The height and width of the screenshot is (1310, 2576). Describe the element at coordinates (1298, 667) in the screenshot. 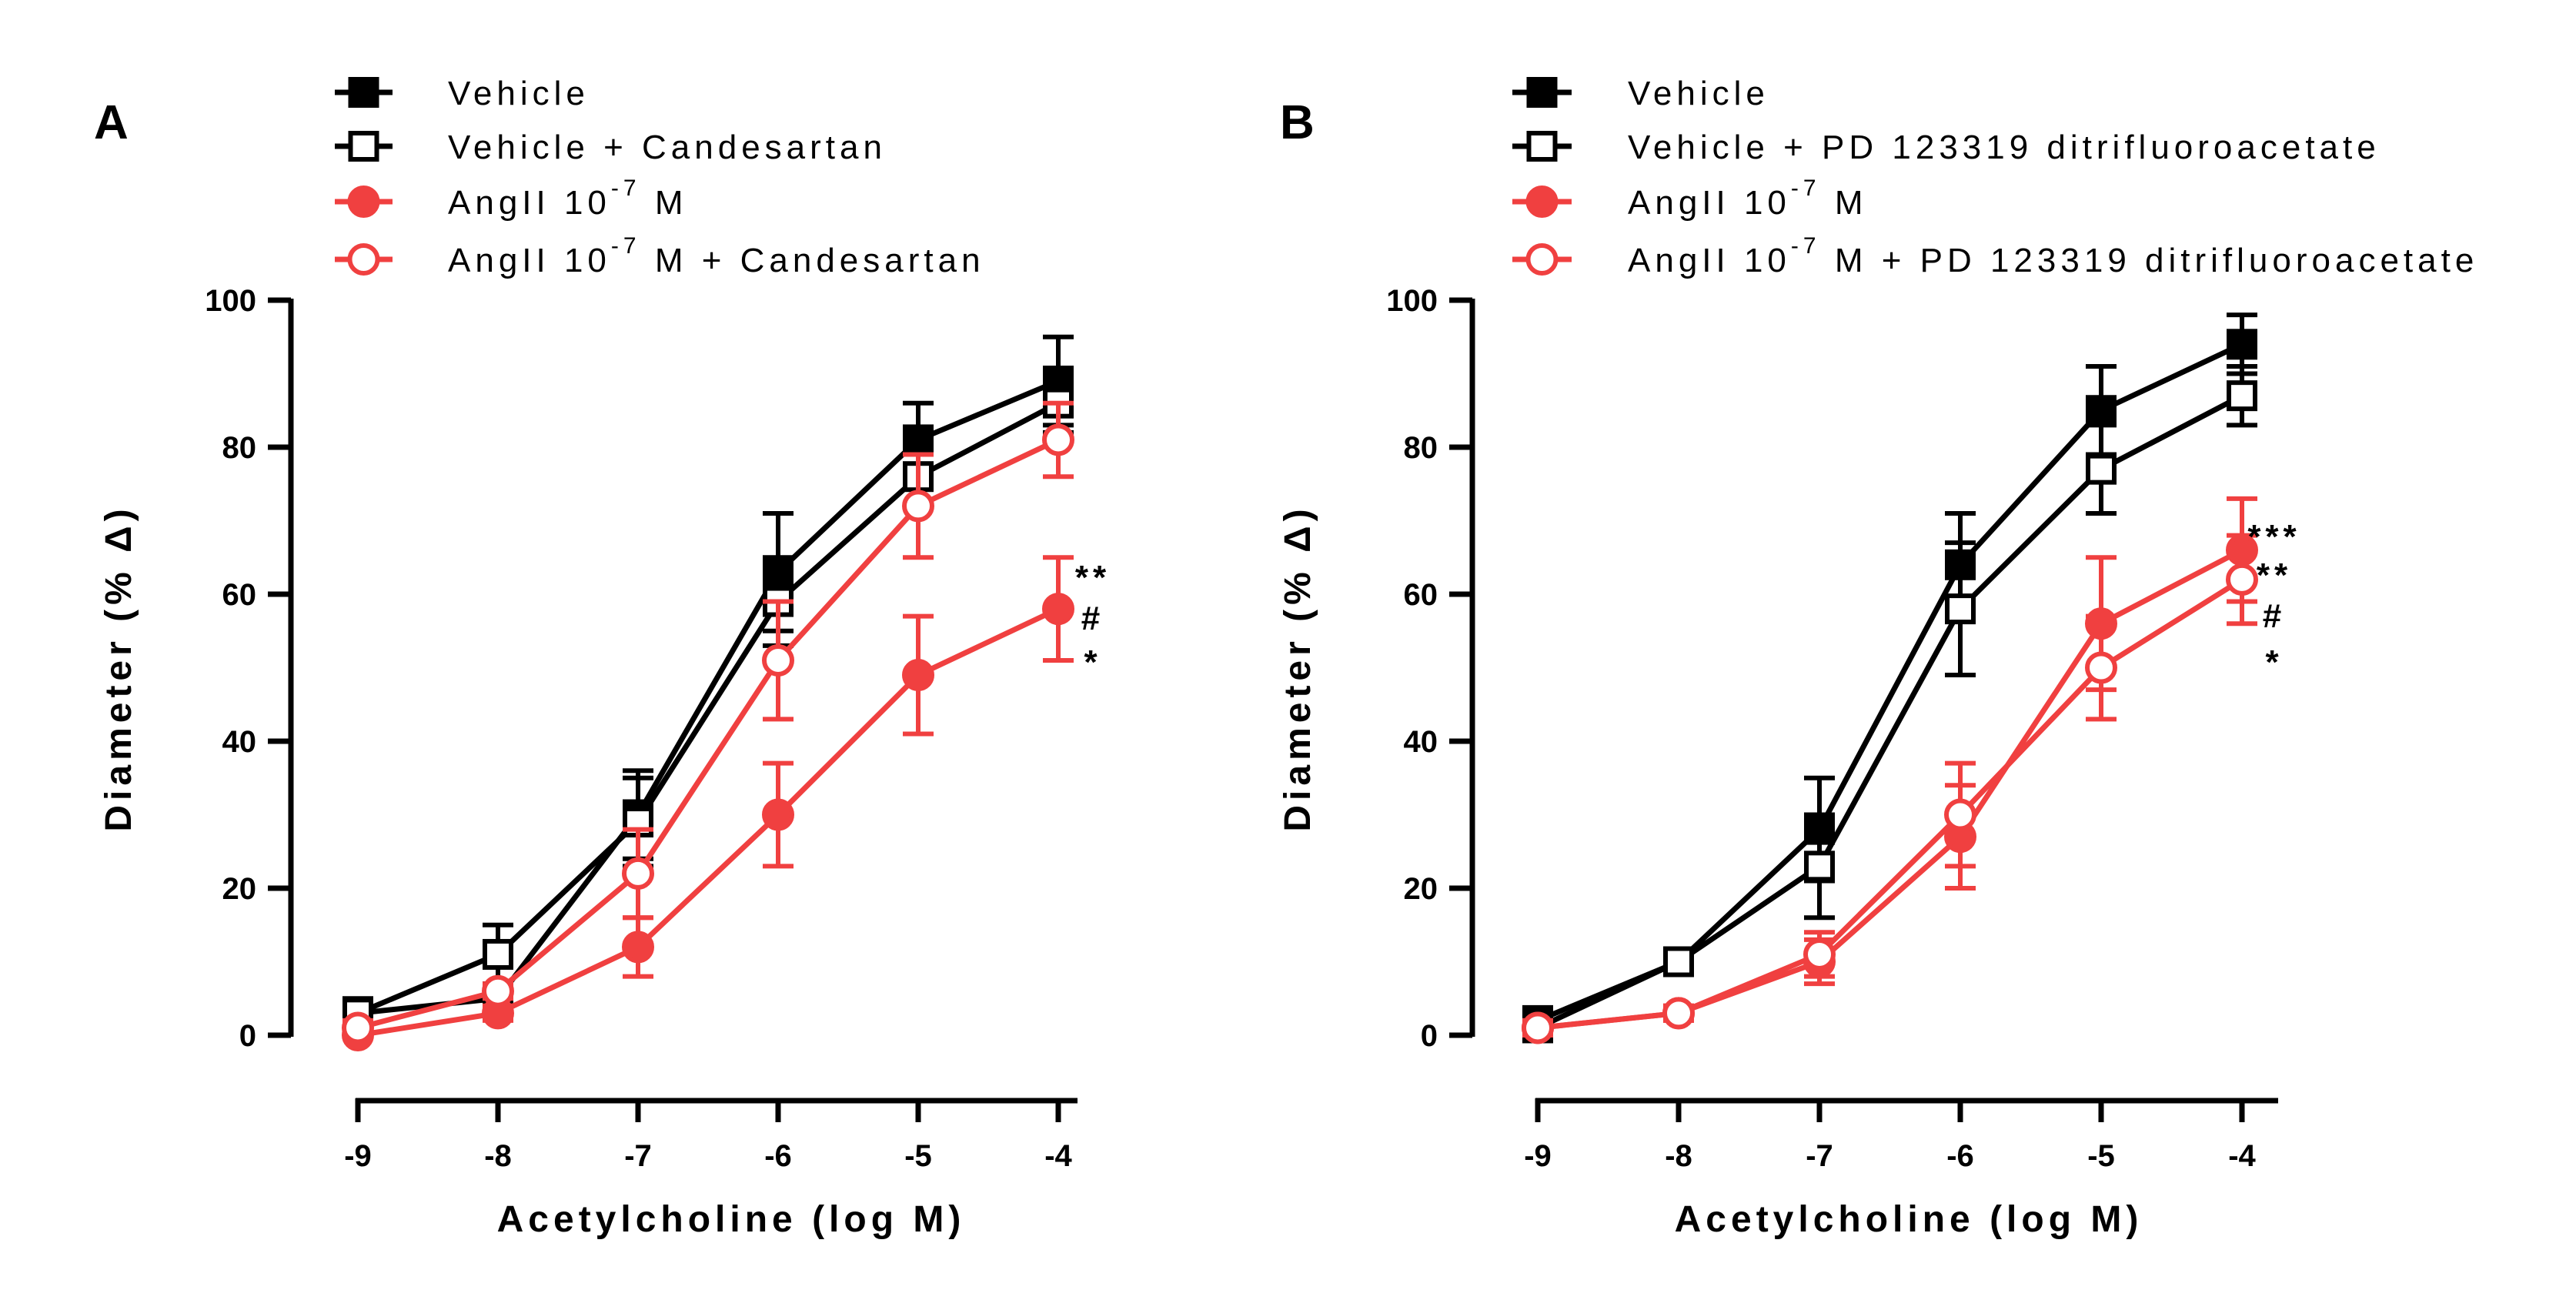

I see `y-axis-title: Diameter (% Δ)` at that location.